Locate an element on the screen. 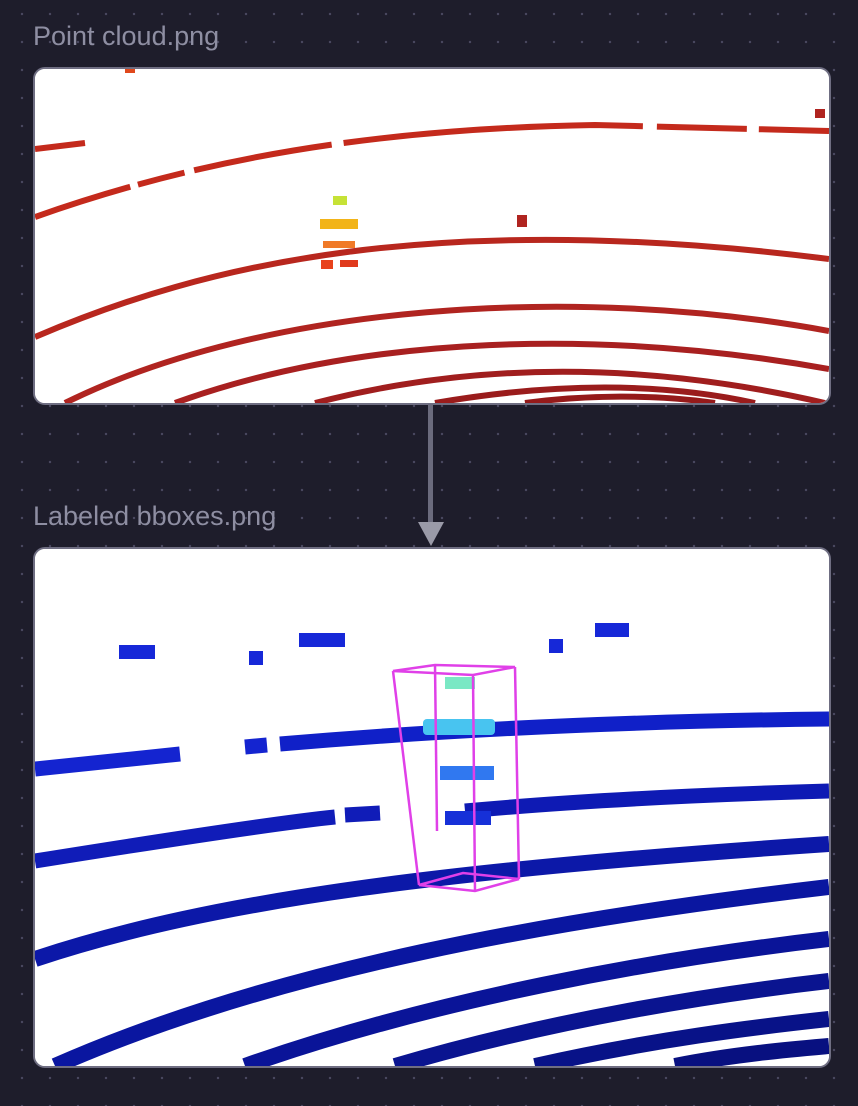 This screenshot has width=858, height=1106. node-title-point-cloud: Point cloud.png is located at coordinates (126, 36).